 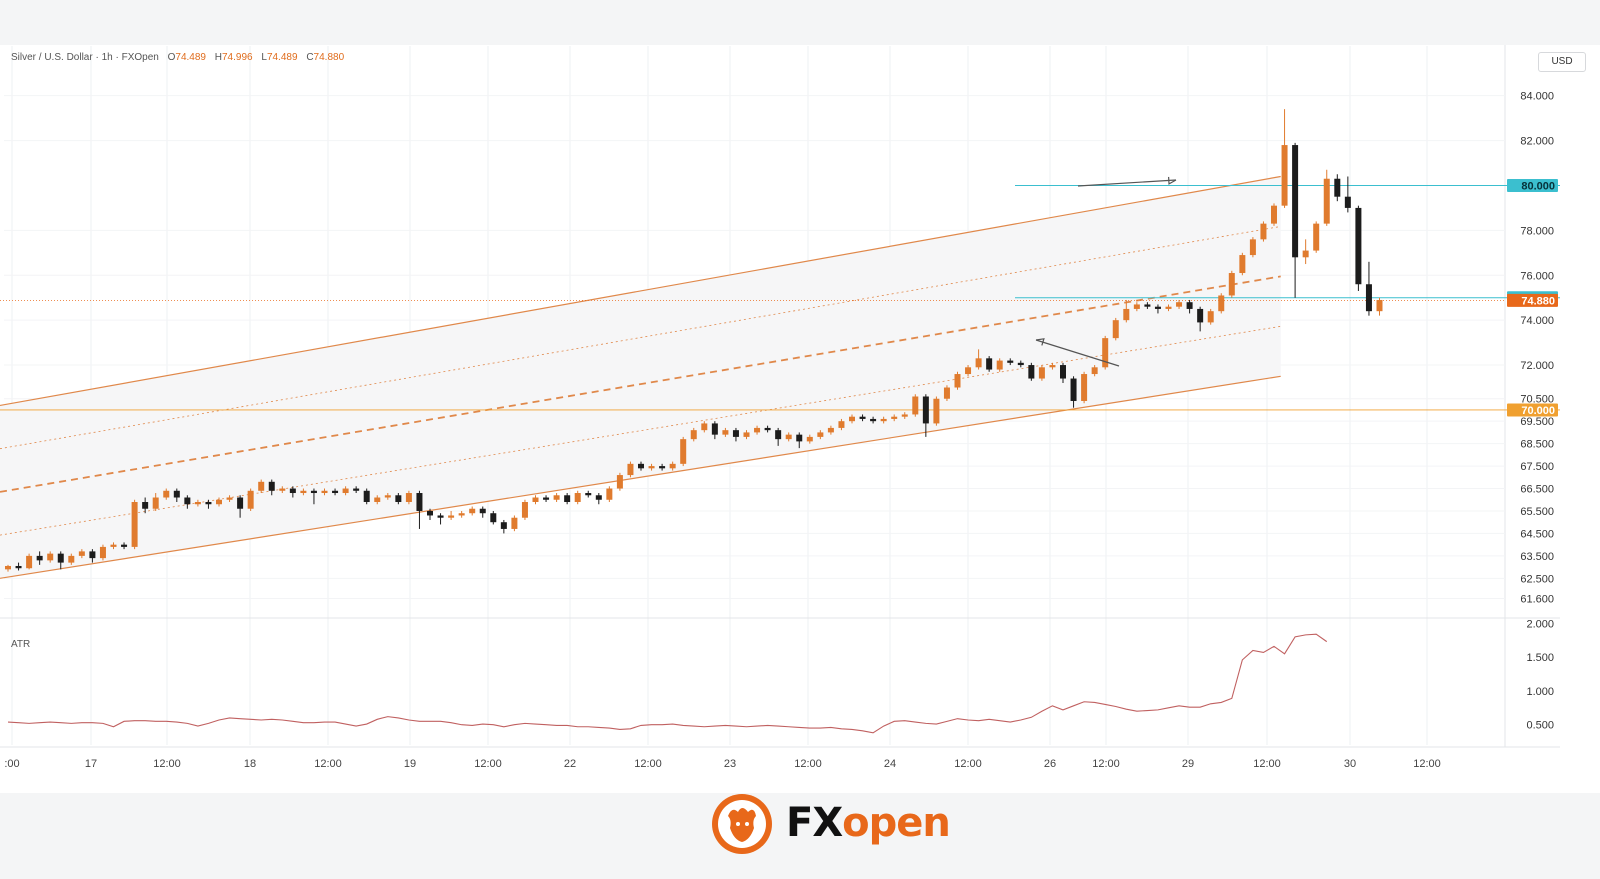 I want to click on x-tick-label: 19, so click(x=410, y=764).